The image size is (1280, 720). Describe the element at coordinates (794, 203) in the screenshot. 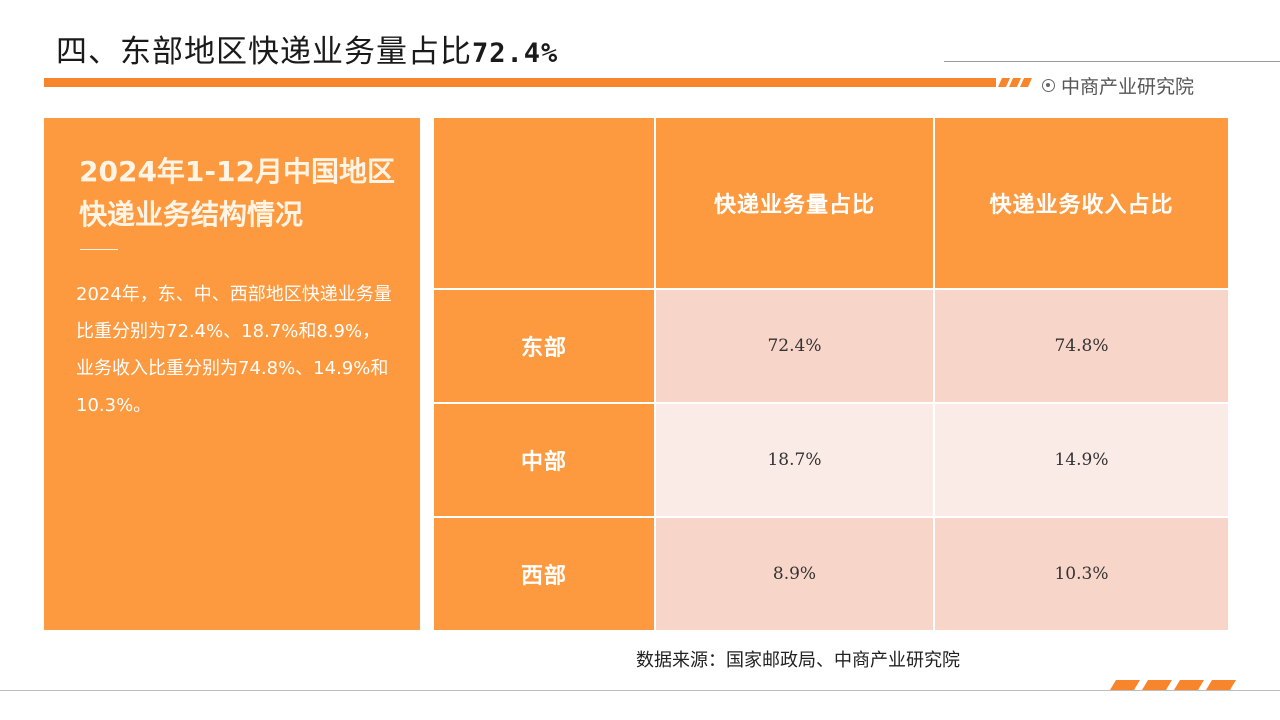

I see `table-header-volume: 快递业务量占比` at that location.